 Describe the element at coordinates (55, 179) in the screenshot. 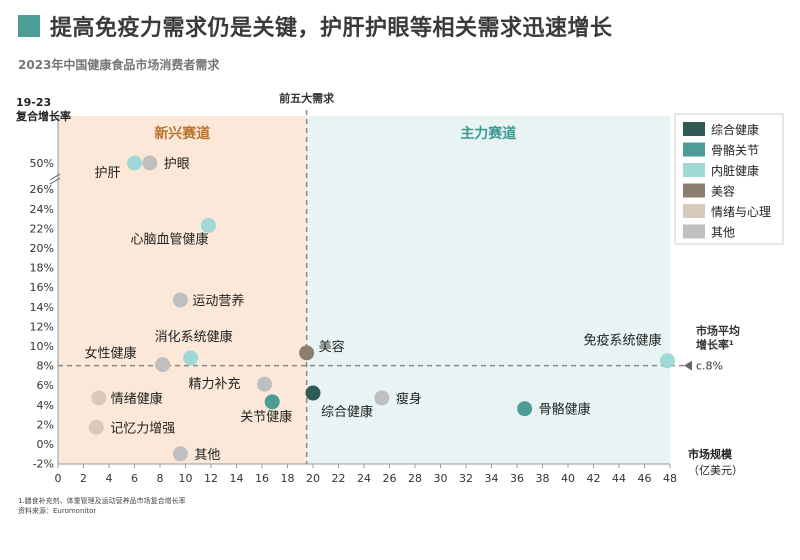

I see `axis-break-icon` at that location.